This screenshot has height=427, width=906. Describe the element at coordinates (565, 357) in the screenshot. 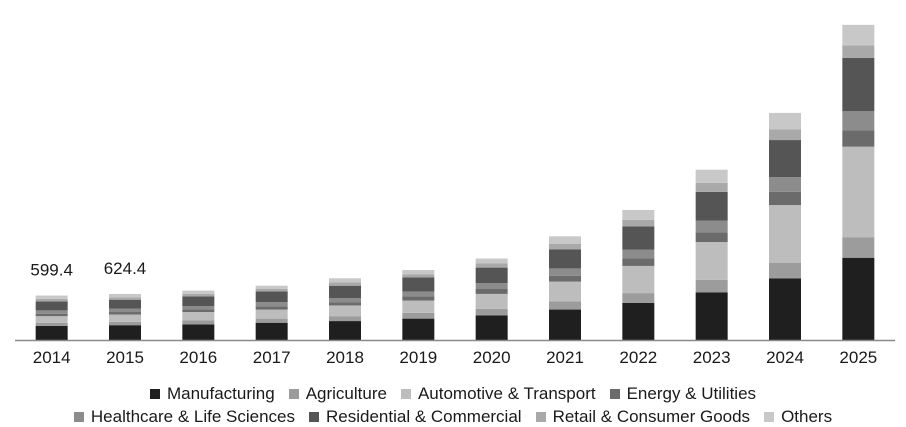

I see `x-tick-label: 2021` at that location.